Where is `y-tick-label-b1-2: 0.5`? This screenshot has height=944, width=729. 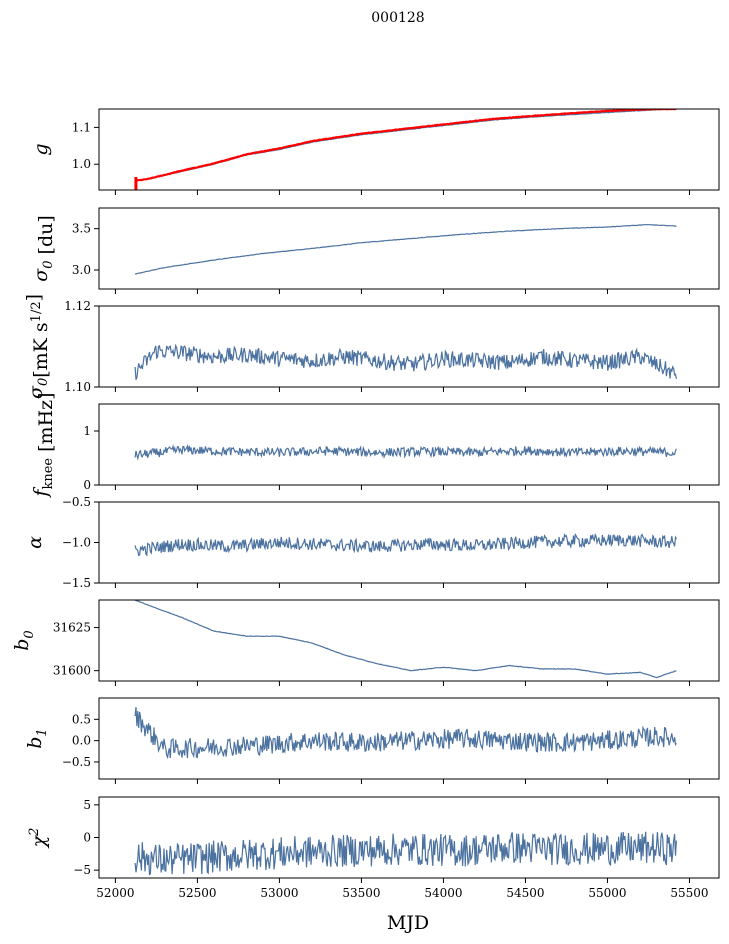 y-tick-label-b1-2: 0.5 is located at coordinates (81, 719).